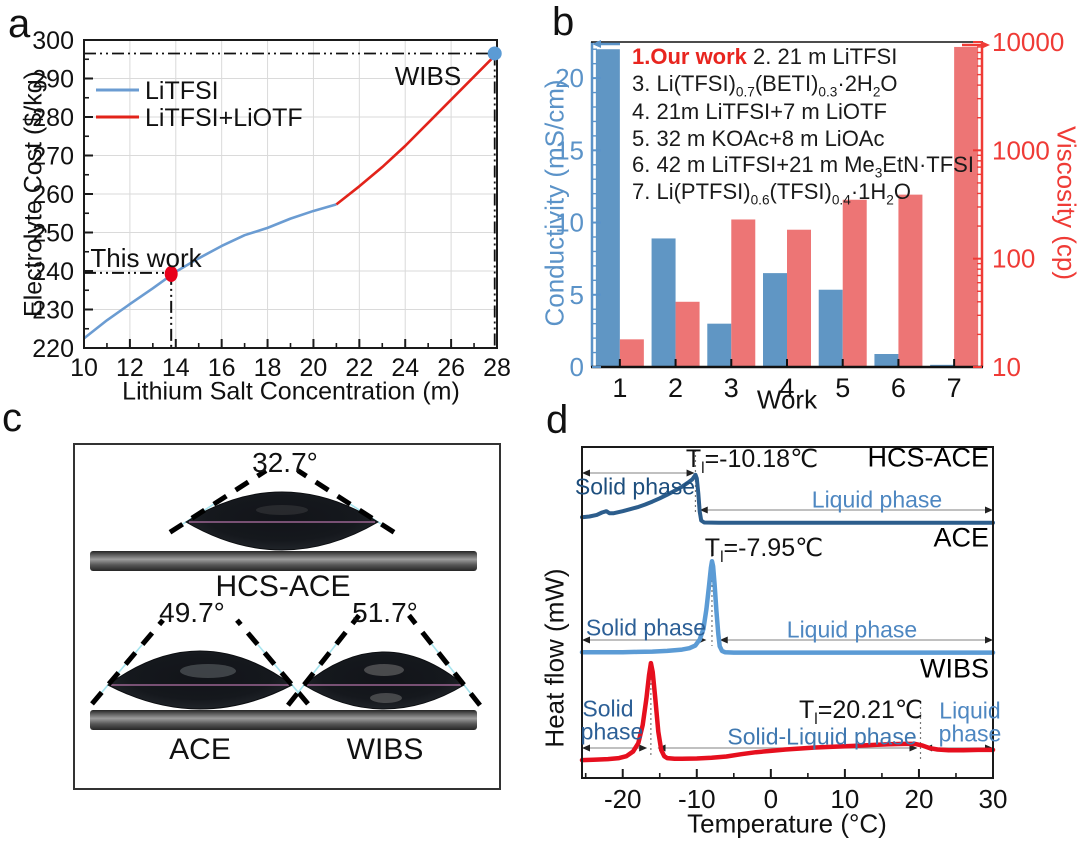 This screenshot has width=1080, height=843. I want to click on dsc-curve-WIBS, so click(787, 711).